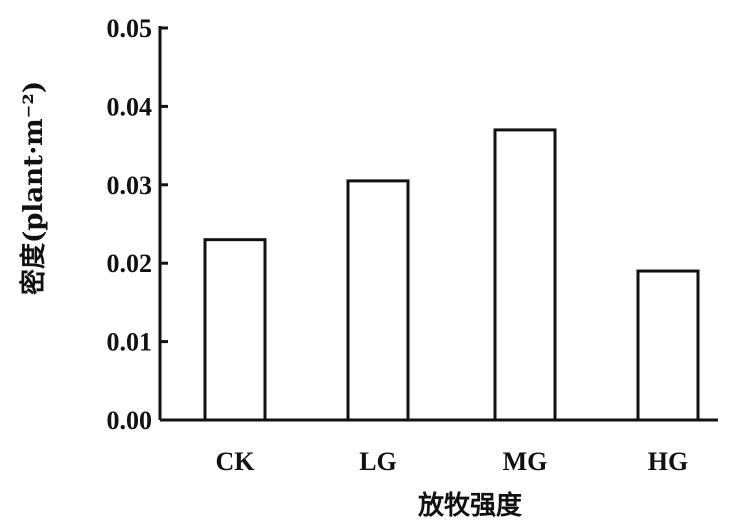 The image size is (739, 531). I want to click on x-tick-label-hg: HG, so click(668, 461).